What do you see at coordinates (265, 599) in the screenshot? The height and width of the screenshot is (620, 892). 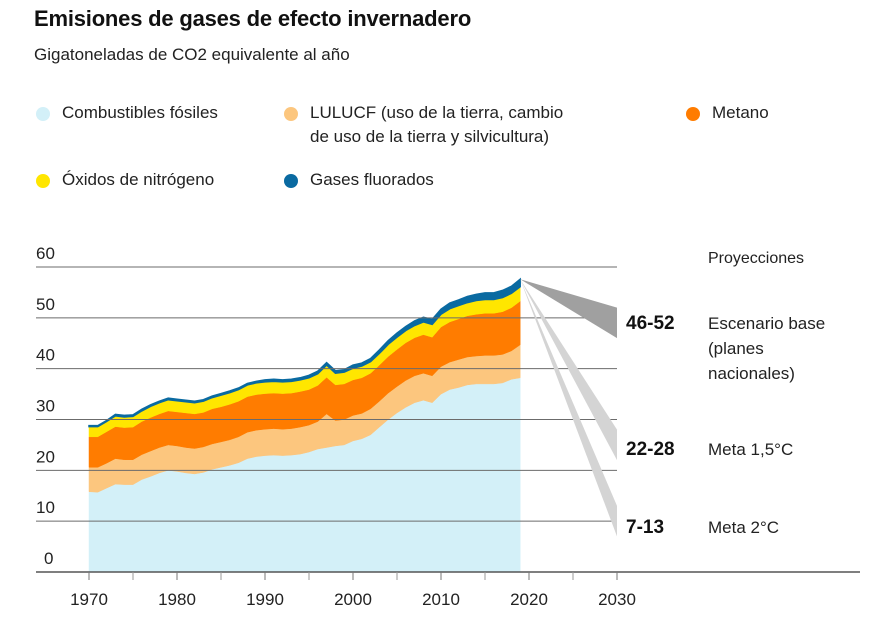 I see `x-tick-label-1990: 1990` at bounding box center [265, 599].